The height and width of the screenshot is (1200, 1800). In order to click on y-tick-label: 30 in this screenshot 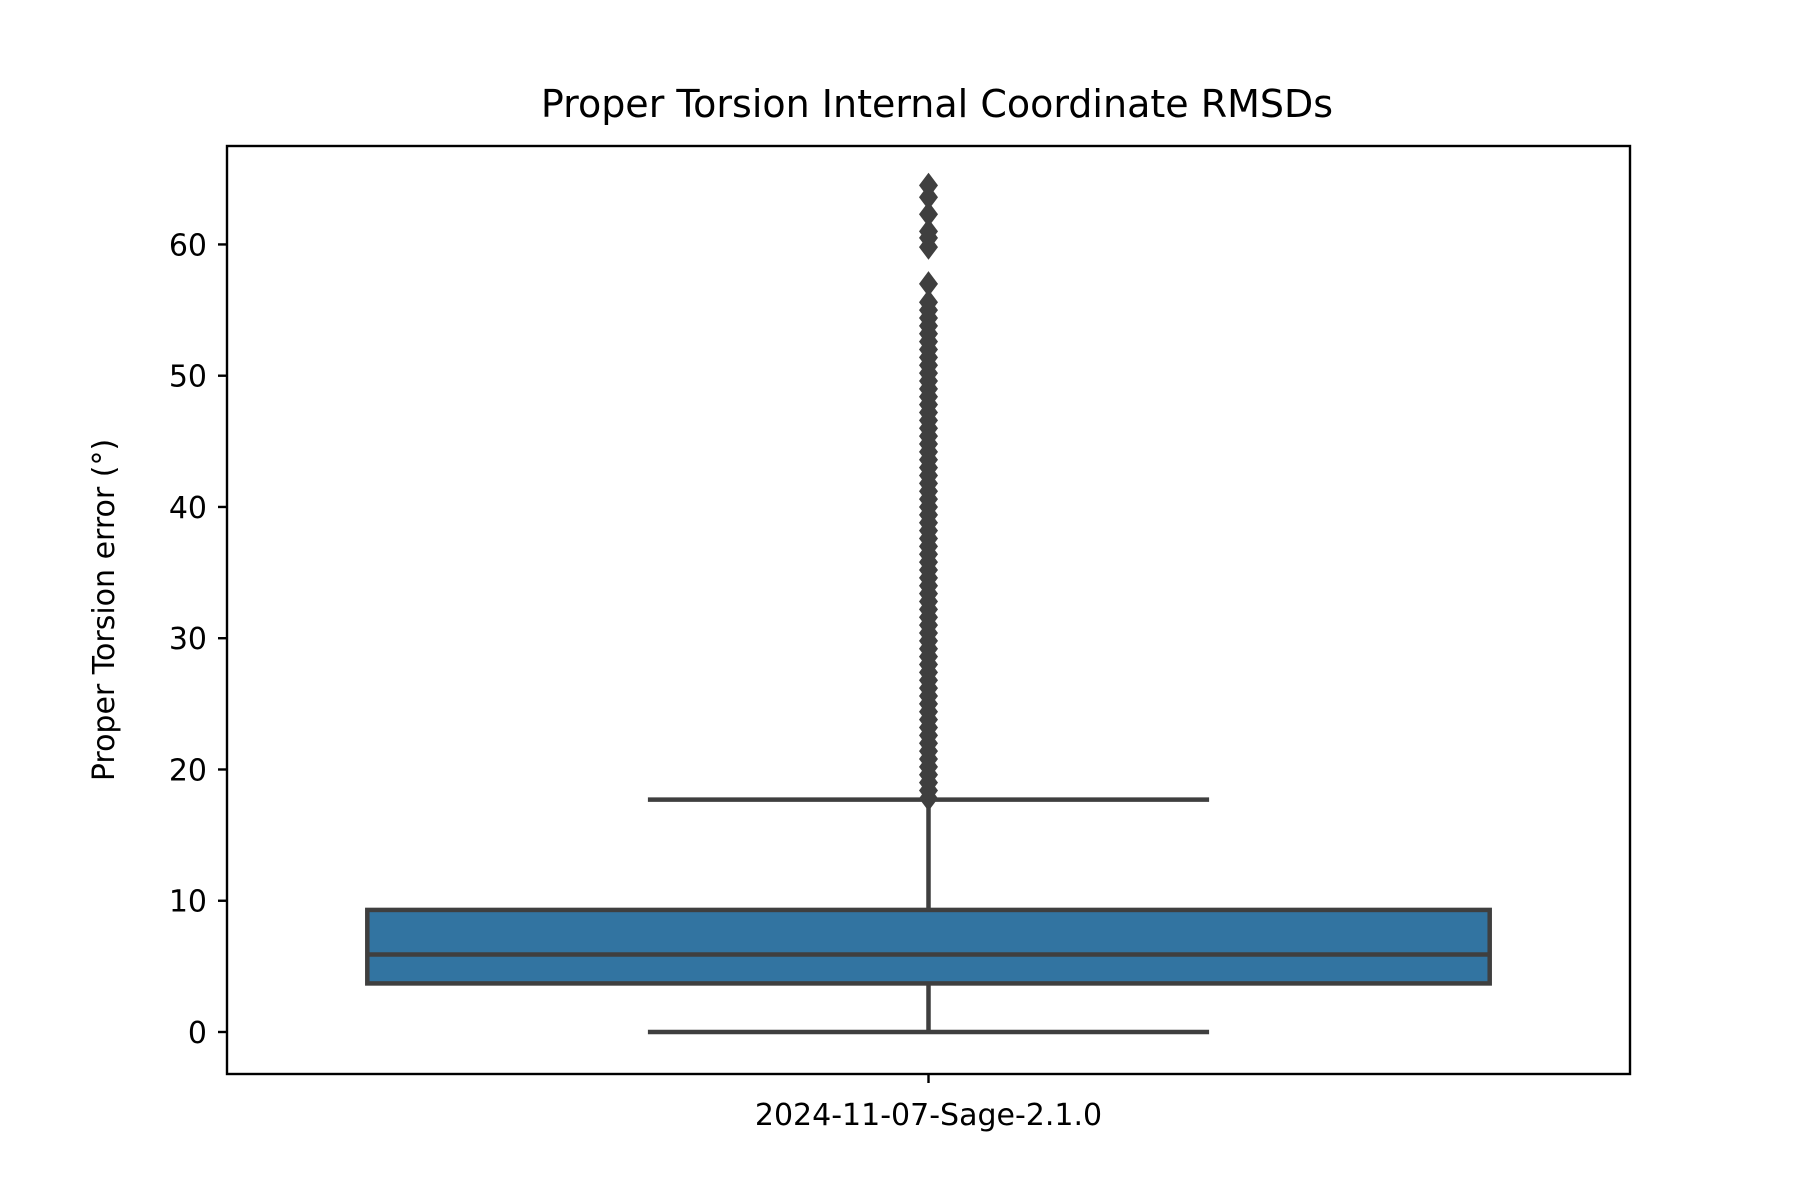, I will do `click(188, 639)`.